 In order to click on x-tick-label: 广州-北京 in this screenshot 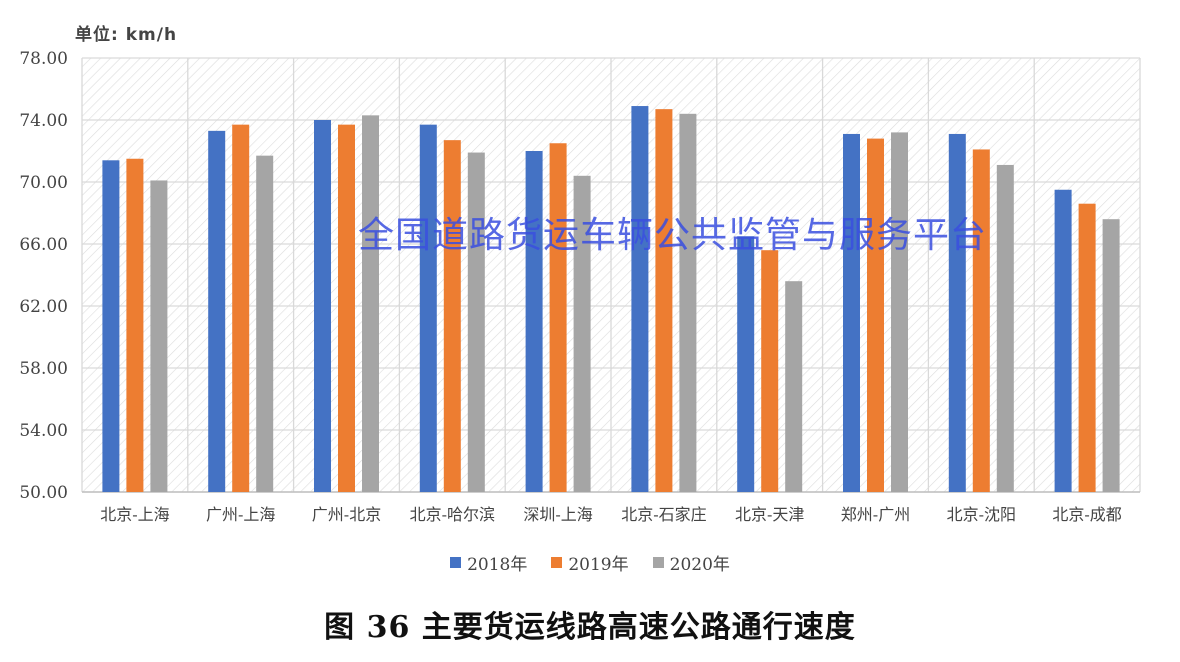, I will do `click(346, 514)`.